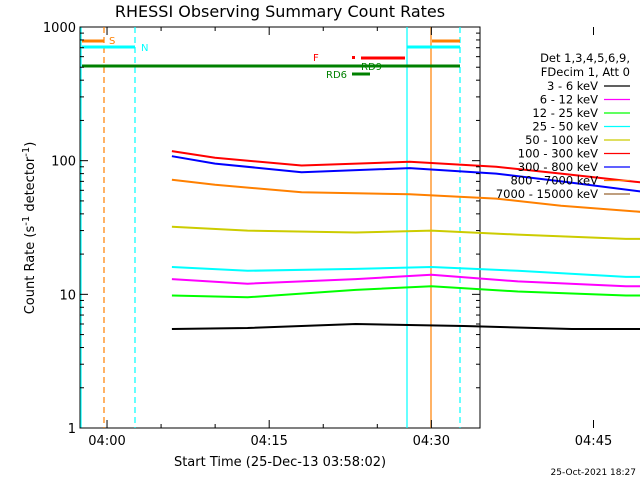 The height and width of the screenshot is (480, 640). I want to click on chart-title: RHESSI Observing Summary Count Rates, so click(280, 11).